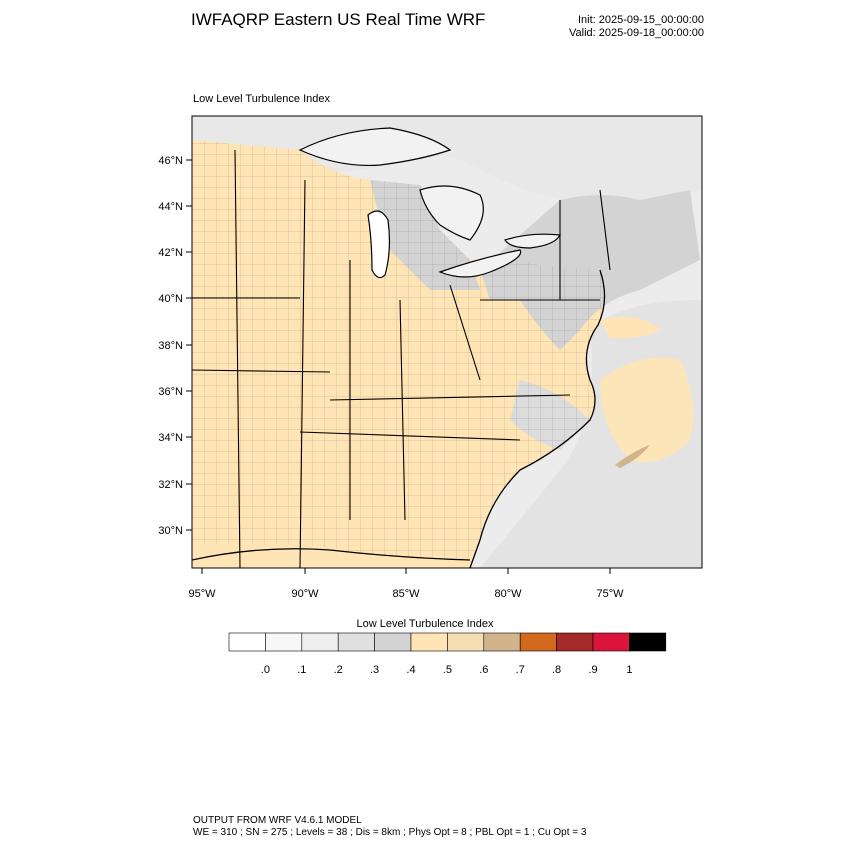  Describe the element at coordinates (537, 418) in the screenshot. I see `atlantic-coastline` at that location.